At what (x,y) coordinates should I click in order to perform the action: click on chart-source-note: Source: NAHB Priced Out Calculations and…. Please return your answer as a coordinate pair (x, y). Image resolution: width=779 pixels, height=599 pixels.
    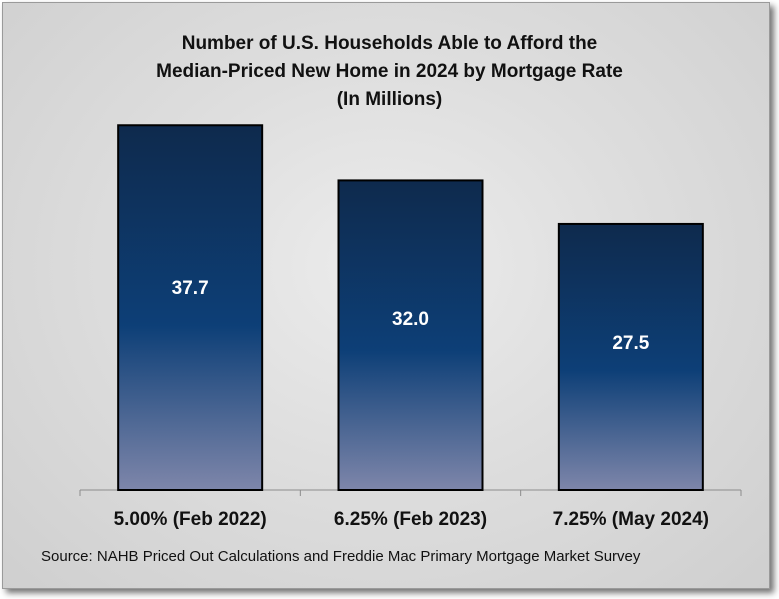
    Looking at the image, I should click on (341, 556).